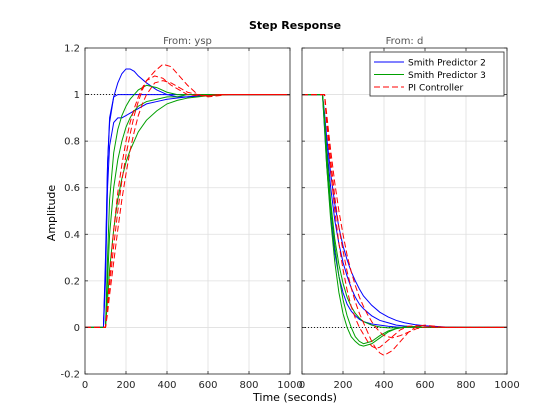  Describe the element at coordinates (72, 49) in the screenshot. I see `y-tick-label: 1.2` at that location.